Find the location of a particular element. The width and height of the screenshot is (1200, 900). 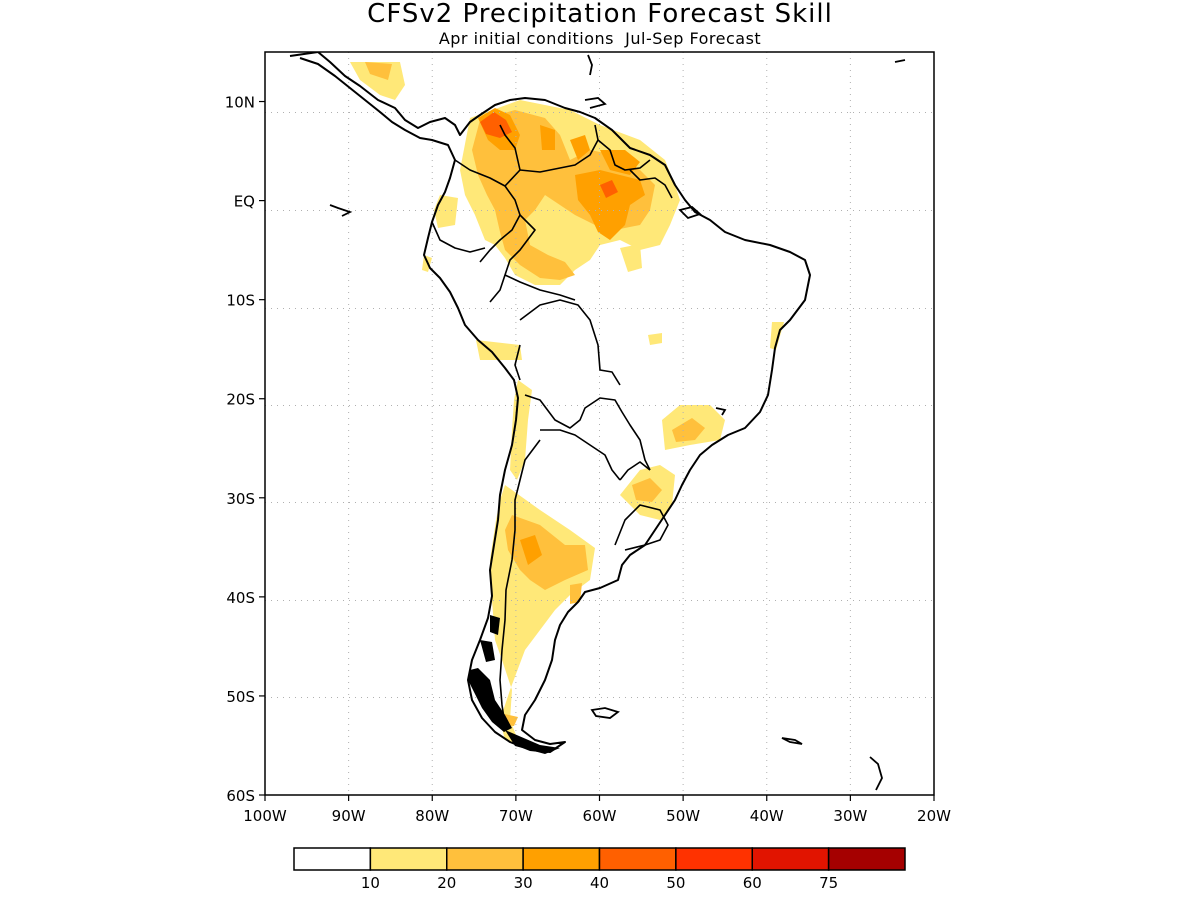

colorbar: 10 20 30 40 50 60 75 is located at coordinates (599, 869).